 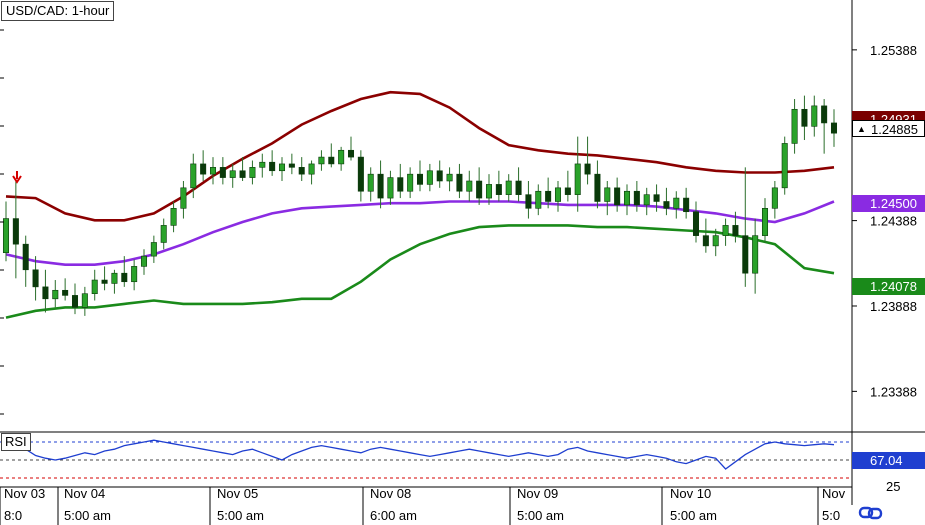 I want to click on x-date-label: Nov 03, so click(x=24, y=493).